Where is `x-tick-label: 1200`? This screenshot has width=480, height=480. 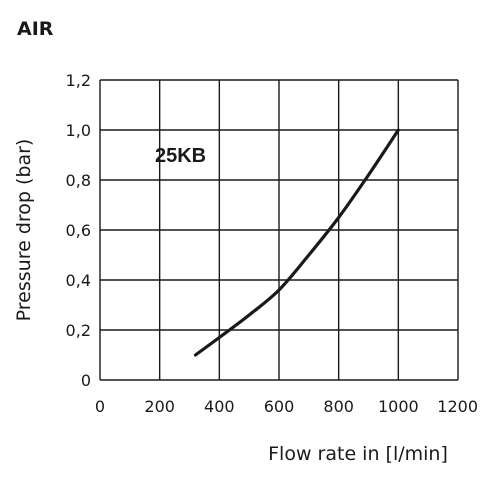
x-tick-label: 1200 is located at coordinates (457, 406).